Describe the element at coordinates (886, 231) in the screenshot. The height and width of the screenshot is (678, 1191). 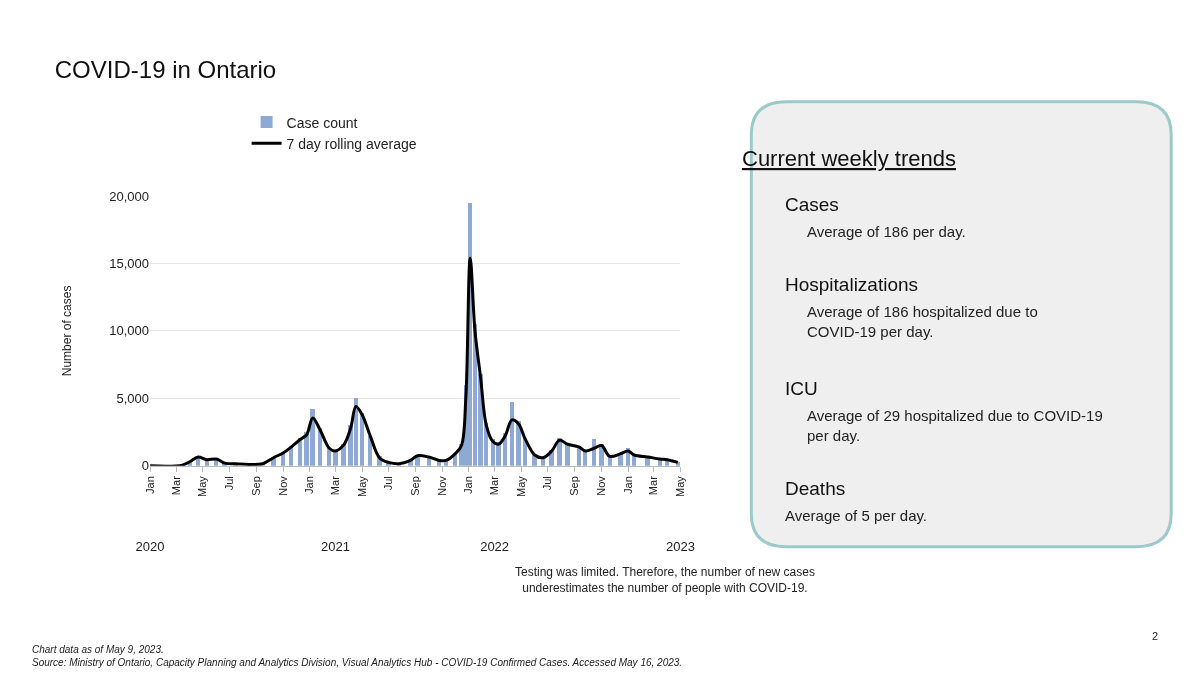
I see `text: Average of 186 per day.` at that location.